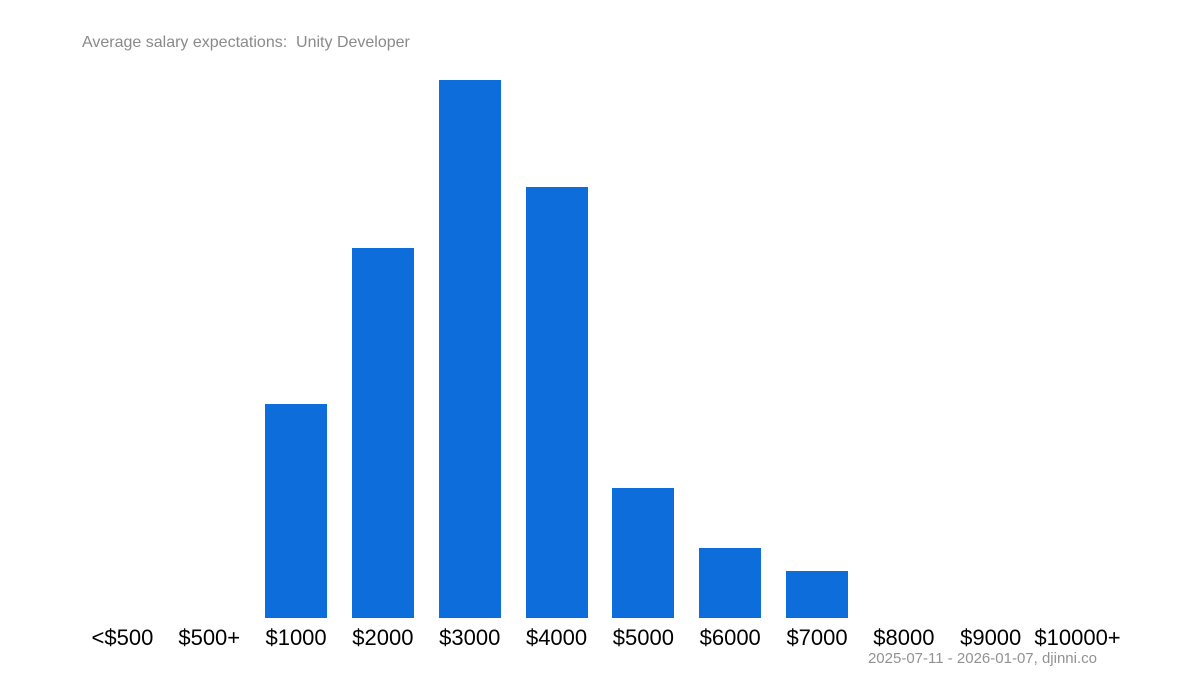 The image size is (1200, 700). I want to click on x-tick-label: $2000, so click(383, 637).